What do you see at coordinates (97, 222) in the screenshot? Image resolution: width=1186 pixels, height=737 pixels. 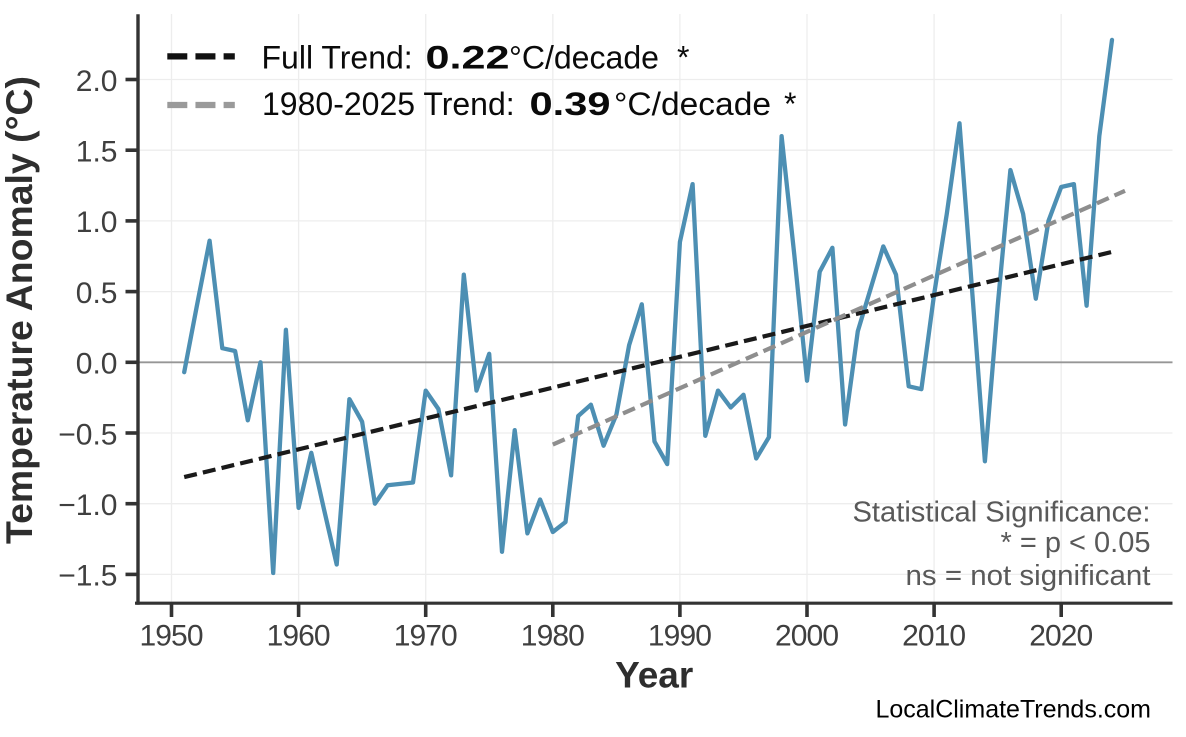 I see `svg-text: 1.0` at bounding box center [97, 222].